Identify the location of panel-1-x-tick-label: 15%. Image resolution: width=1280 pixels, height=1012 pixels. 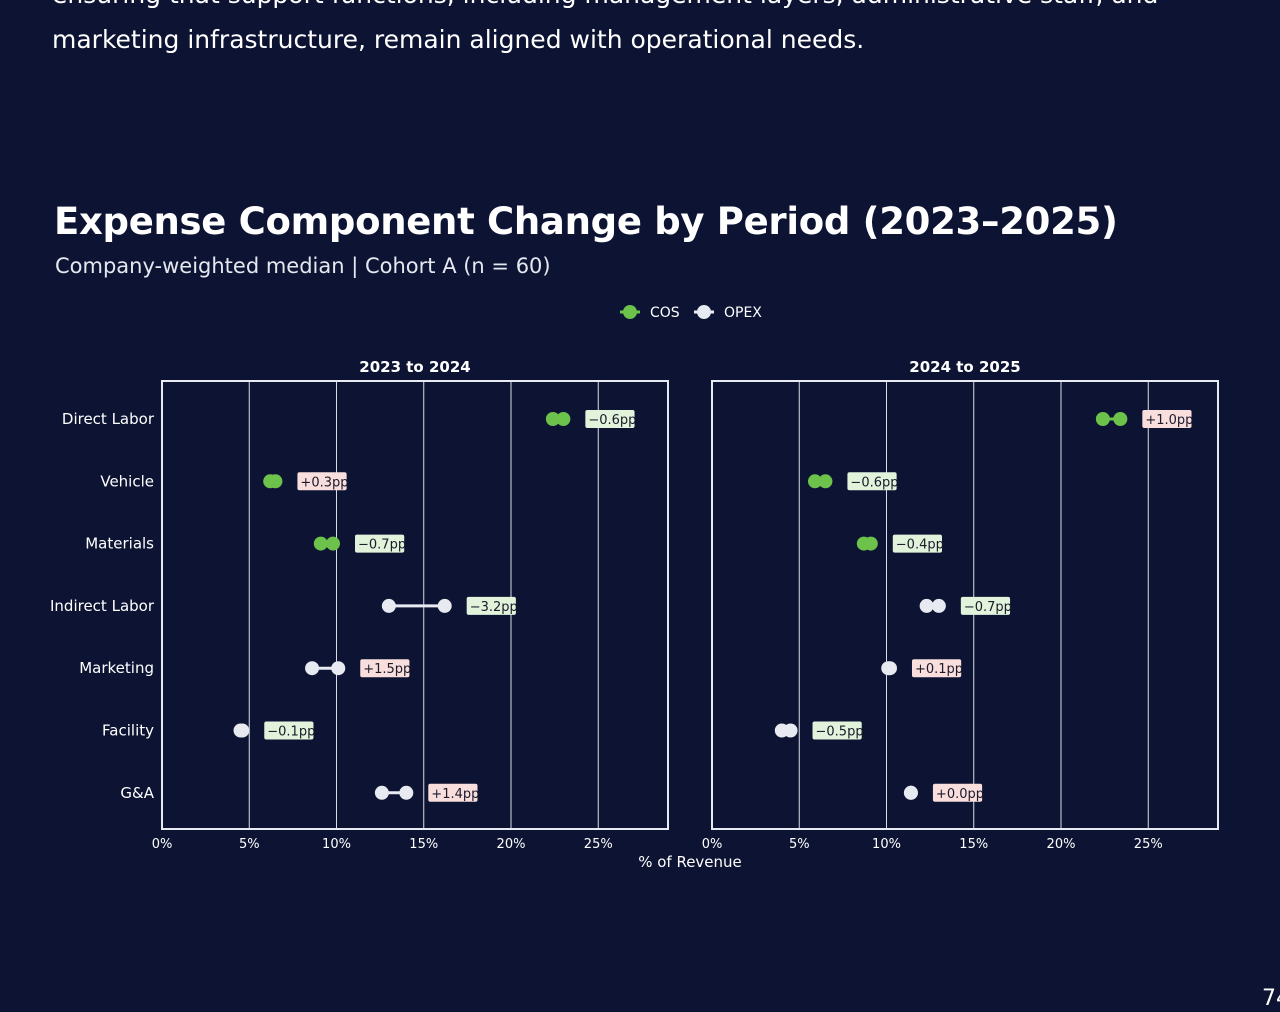
(423, 844).